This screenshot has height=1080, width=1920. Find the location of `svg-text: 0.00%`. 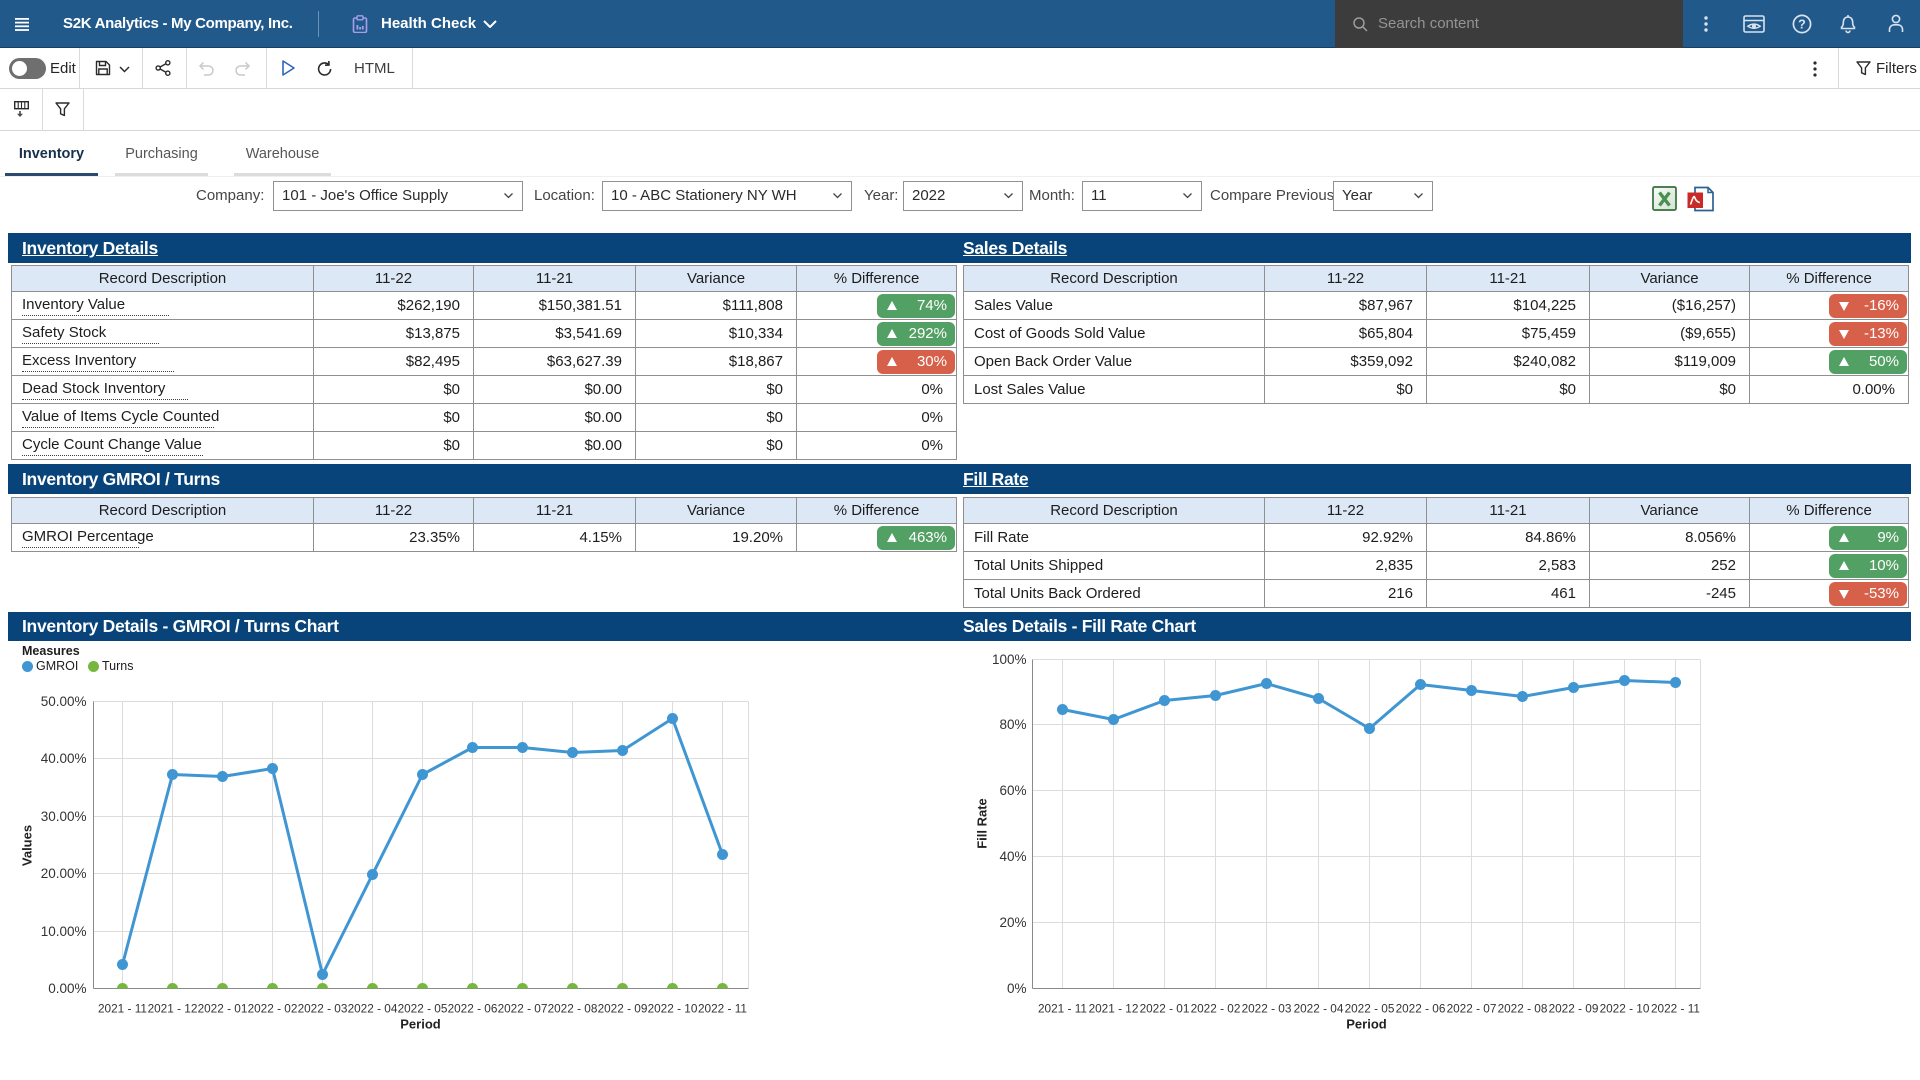

svg-text: 0.00% is located at coordinates (67, 988).